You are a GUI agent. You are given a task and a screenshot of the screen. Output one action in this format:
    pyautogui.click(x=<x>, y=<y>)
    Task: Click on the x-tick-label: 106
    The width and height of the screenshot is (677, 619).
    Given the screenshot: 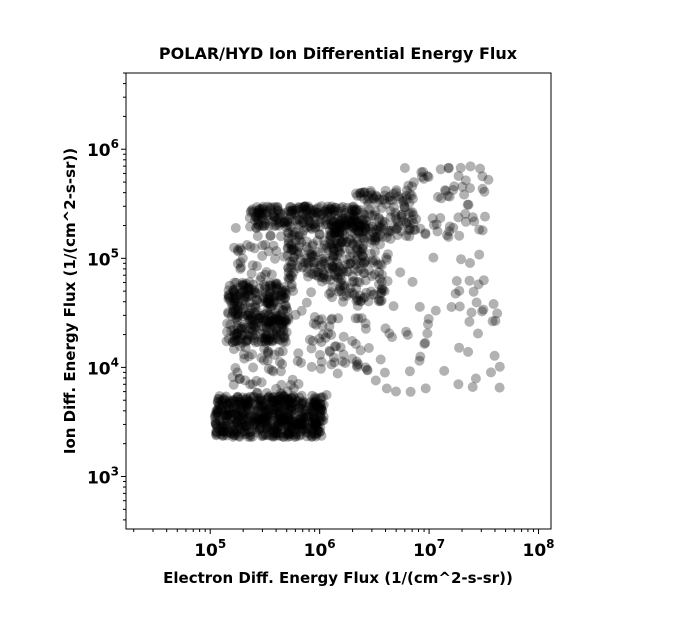 What is the action you would take?
    pyautogui.click(x=320, y=549)
    